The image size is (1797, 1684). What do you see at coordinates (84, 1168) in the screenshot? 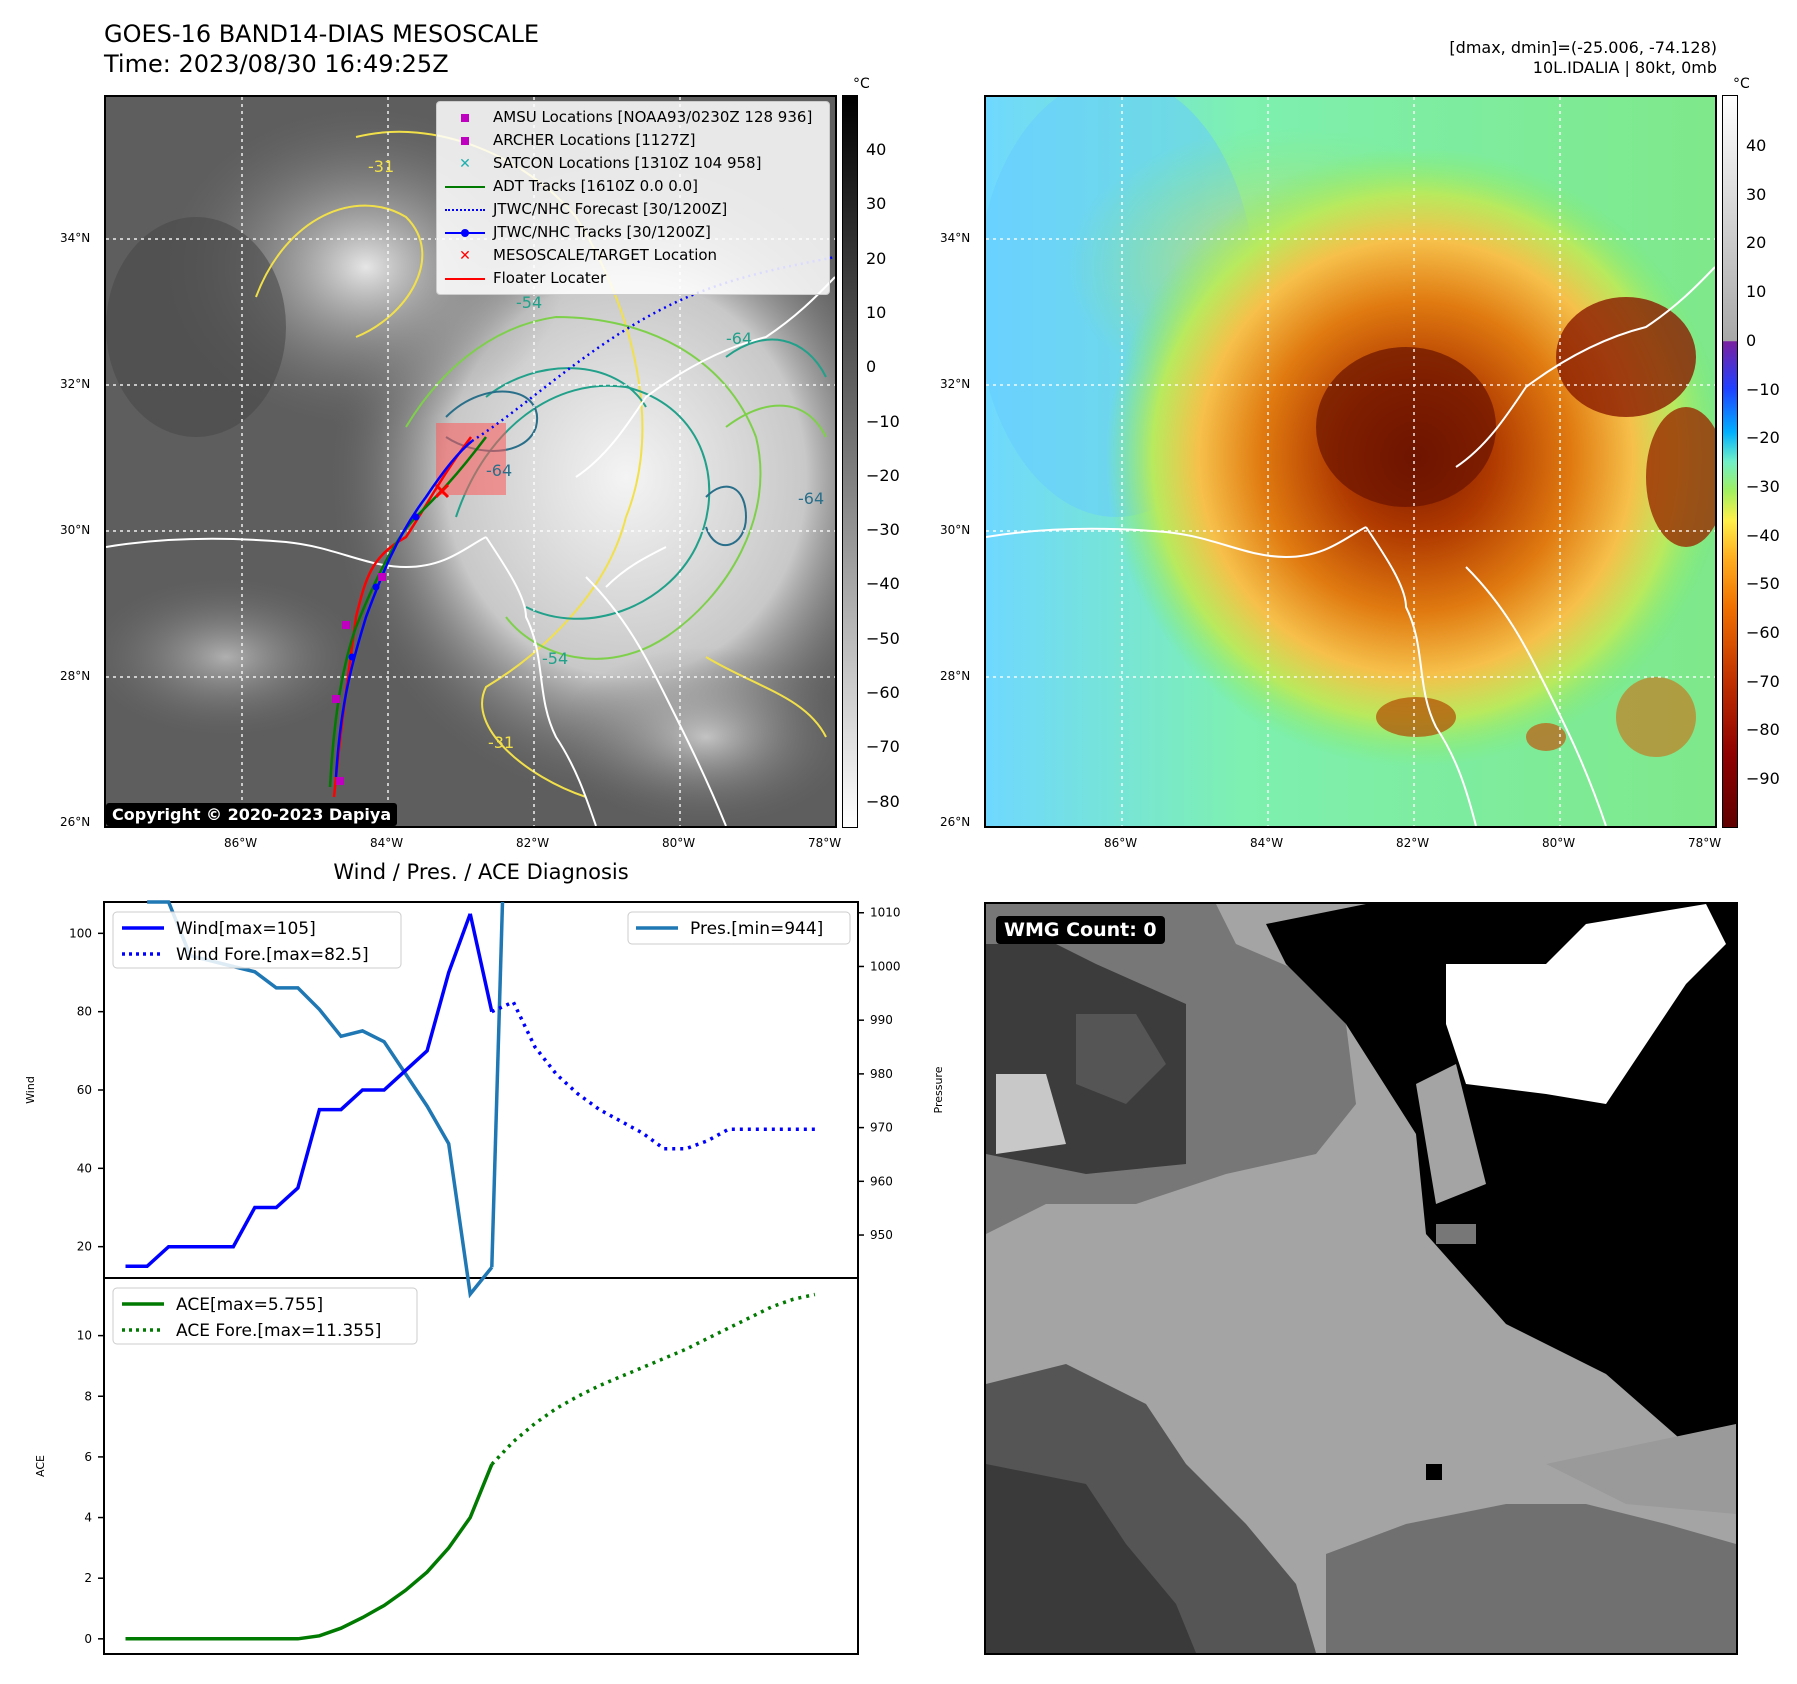
I see `wind-tick: 40` at bounding box center [84, 1168].